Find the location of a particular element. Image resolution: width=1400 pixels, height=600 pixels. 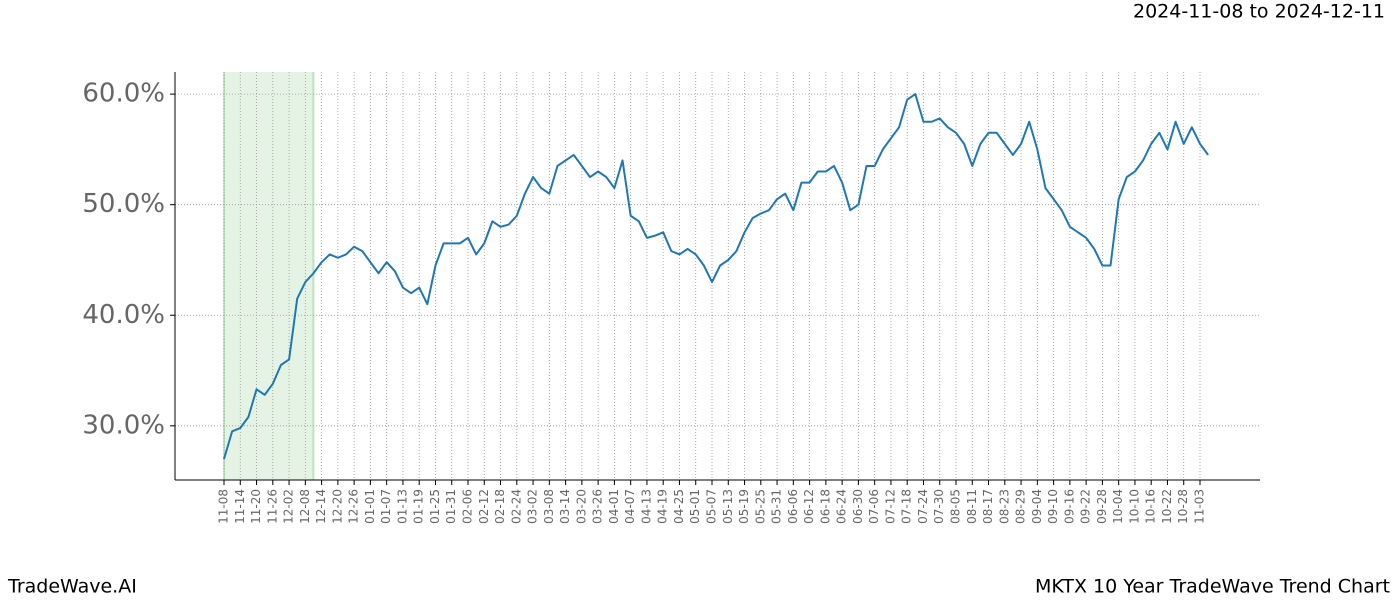

x-tick-label: 04-07 is located at coordinates (630, 506).